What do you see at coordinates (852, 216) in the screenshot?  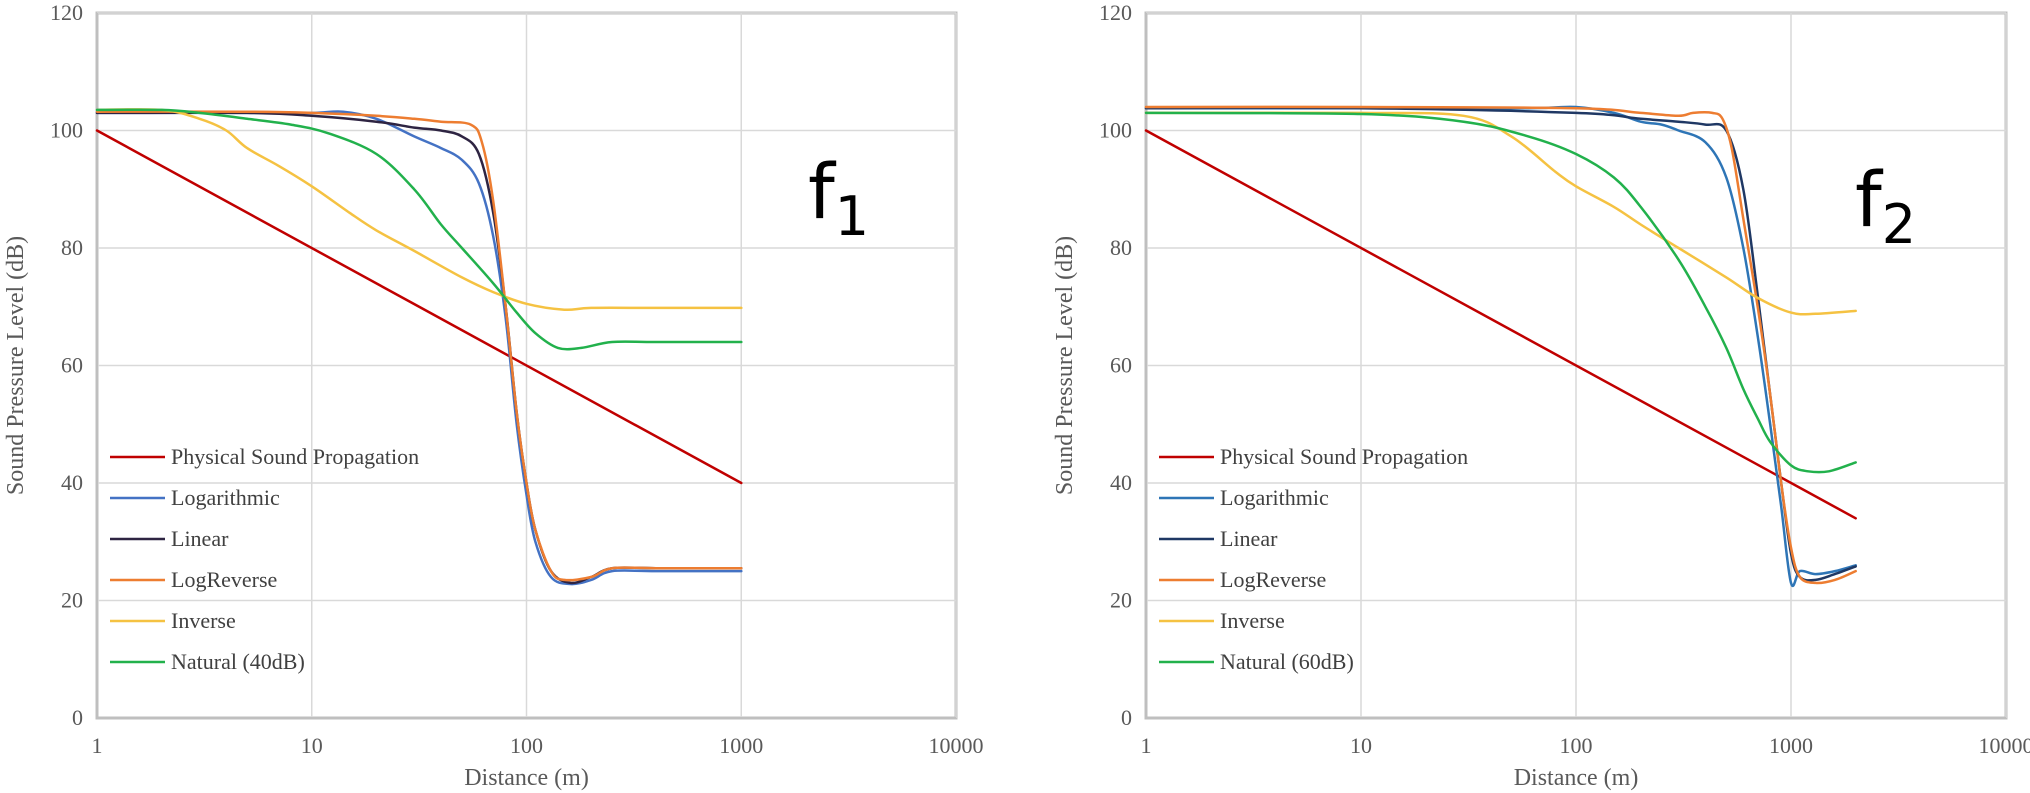 I see `annotation-subscript: 1` at bounding box center [852, 216].